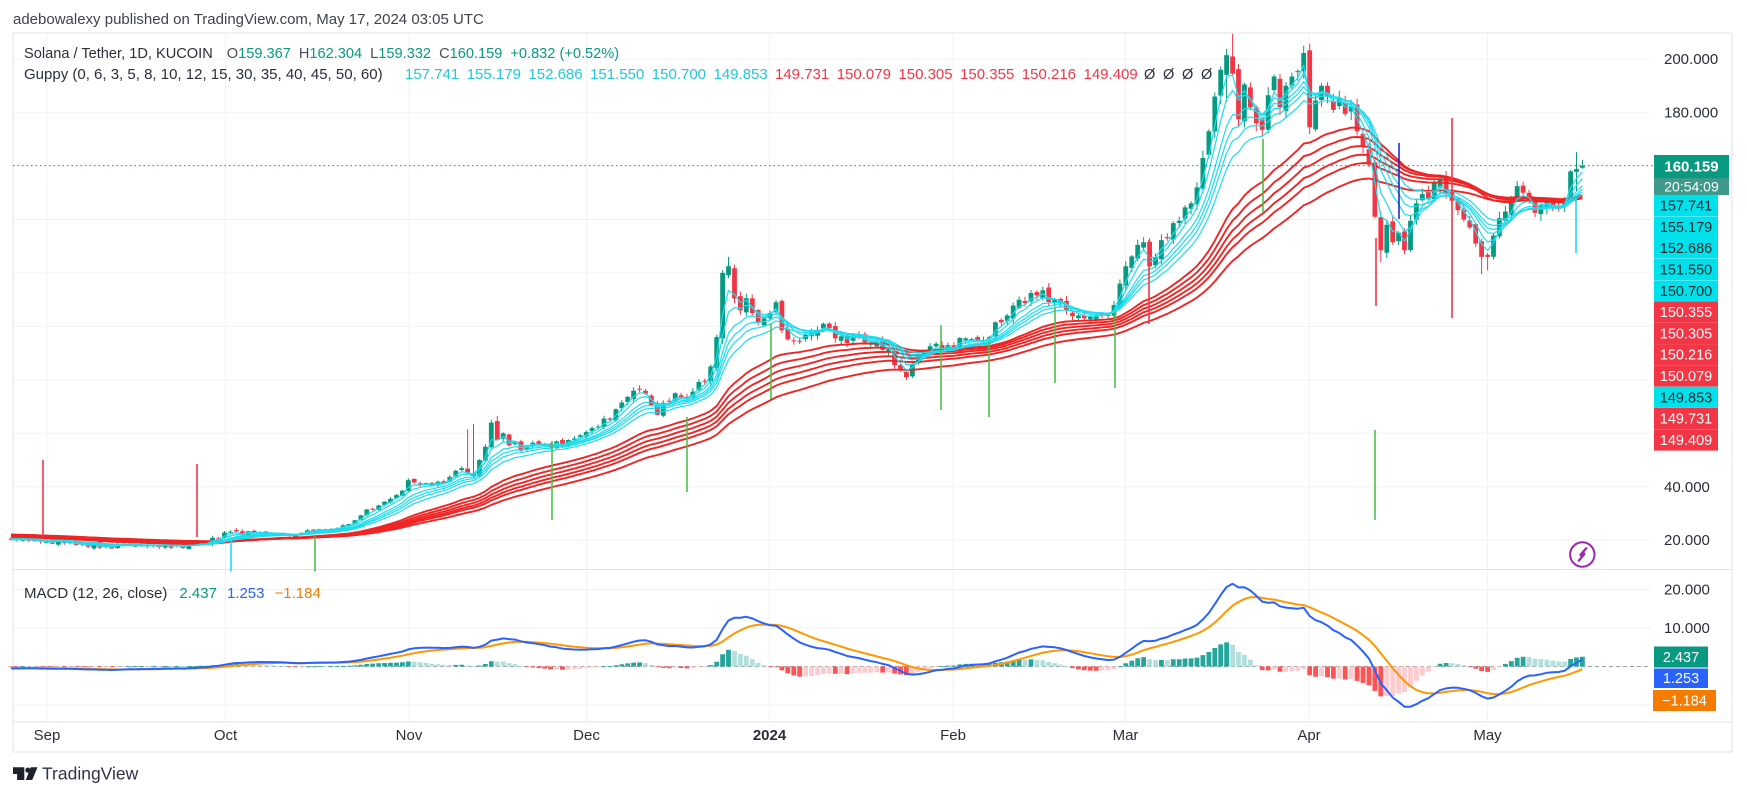 The width and height of the screenshot is (1747, 796). Describe the element at coordinates (90, 774) in the screenshot. I see `svg-text: TradingView` at that location.